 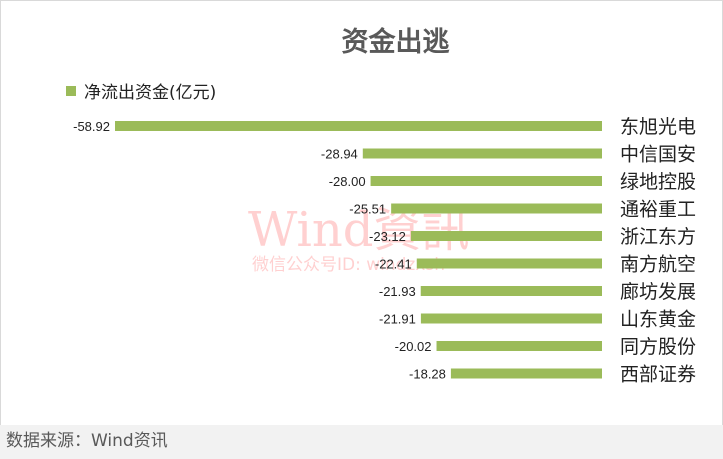 What do you see at coordinates (347, 181) in the screenshot?
I see `data-label-2: -28.00` at bounding box center [347, 181].